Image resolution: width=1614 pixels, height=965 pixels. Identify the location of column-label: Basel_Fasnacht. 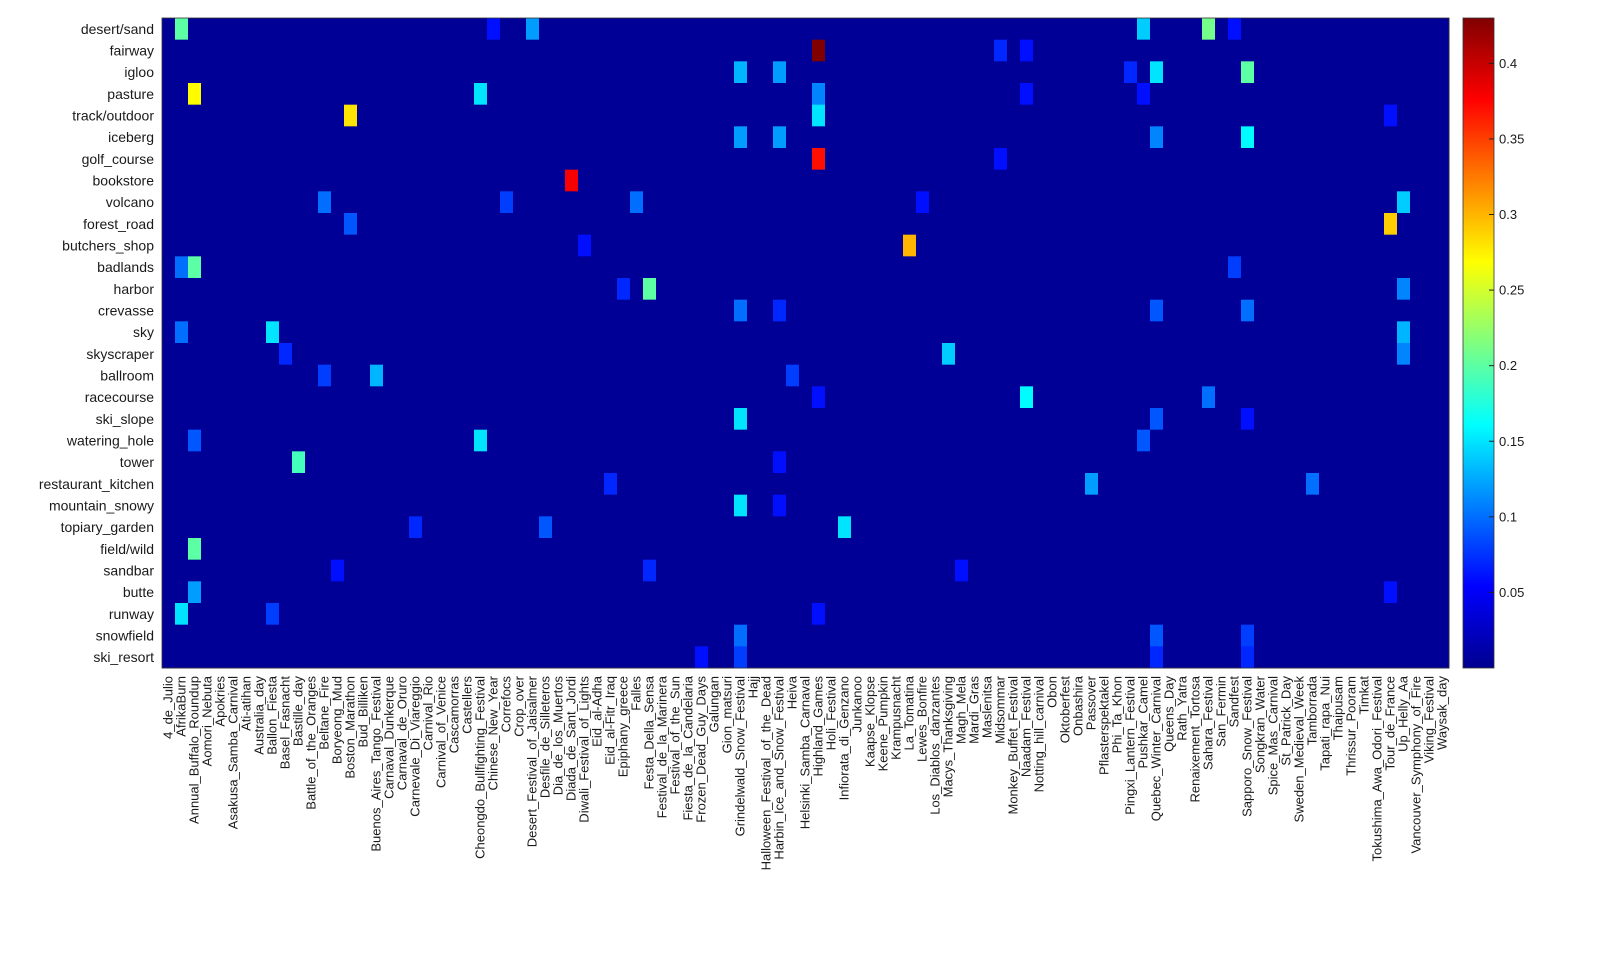
(285, 723).